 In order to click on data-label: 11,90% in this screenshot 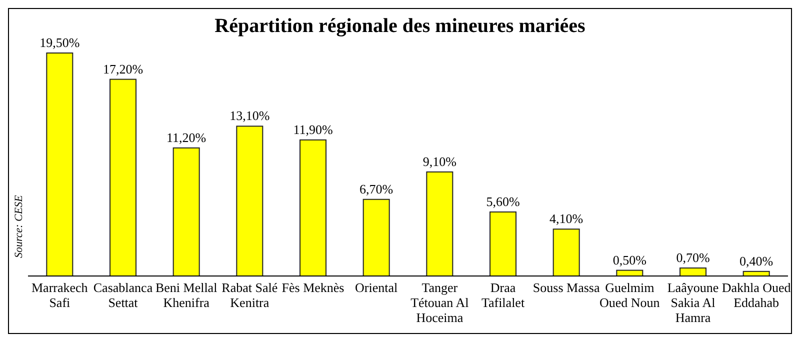, I will do `click(313, 129)`.